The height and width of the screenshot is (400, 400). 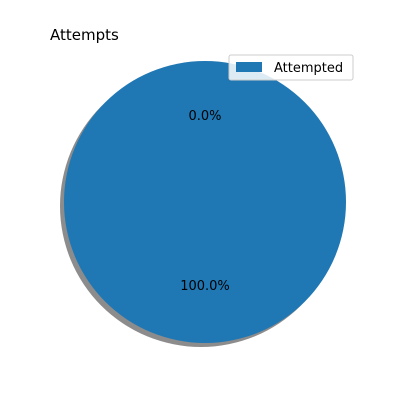 What do you see at coordinates (308, 68) in the screenshot?
I see `legend-entry-attempted: Attempted` at bounding box center [308, 68].